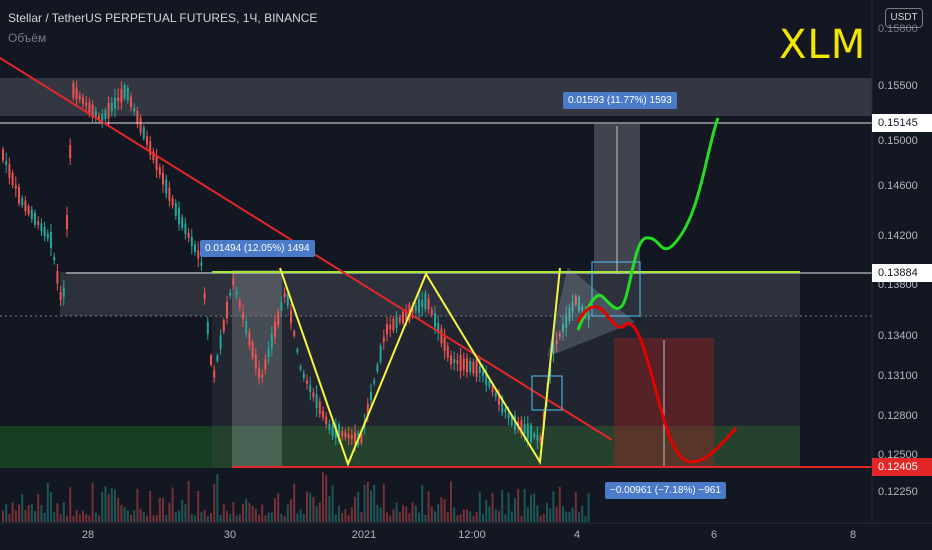 This screenshot has height=550, width=932. I want to click on time-axis-label: 12:00, so click(472, 535).